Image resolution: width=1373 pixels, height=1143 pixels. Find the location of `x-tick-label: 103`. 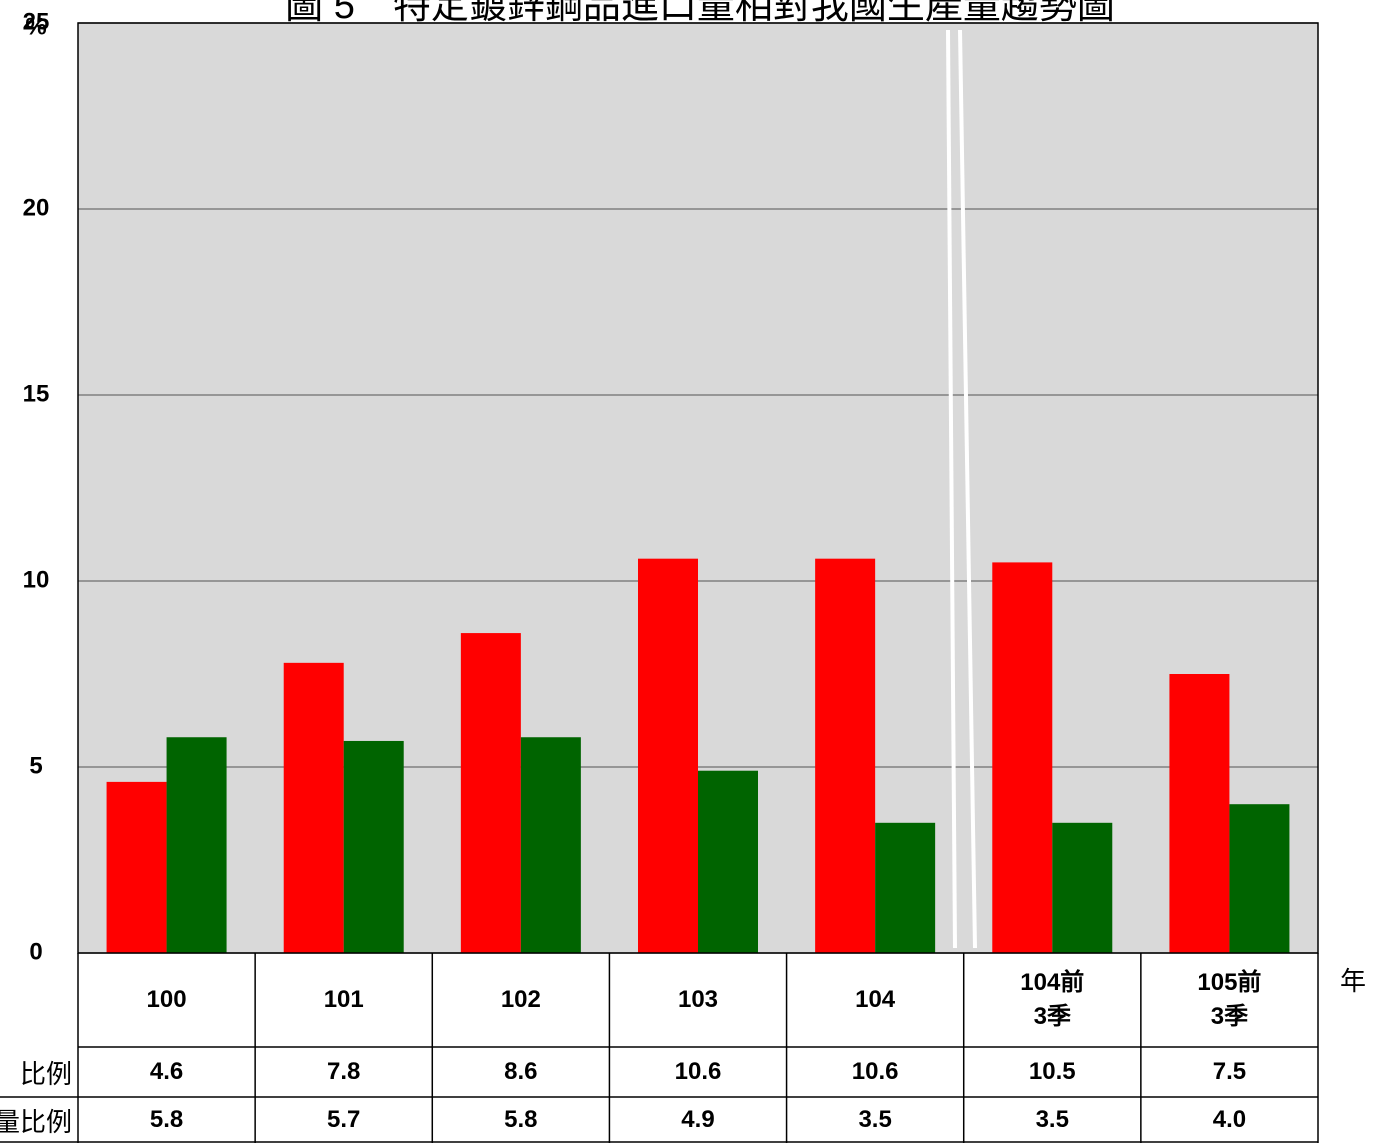

x-tick-label: 103 is located at coordinates (698, 999).